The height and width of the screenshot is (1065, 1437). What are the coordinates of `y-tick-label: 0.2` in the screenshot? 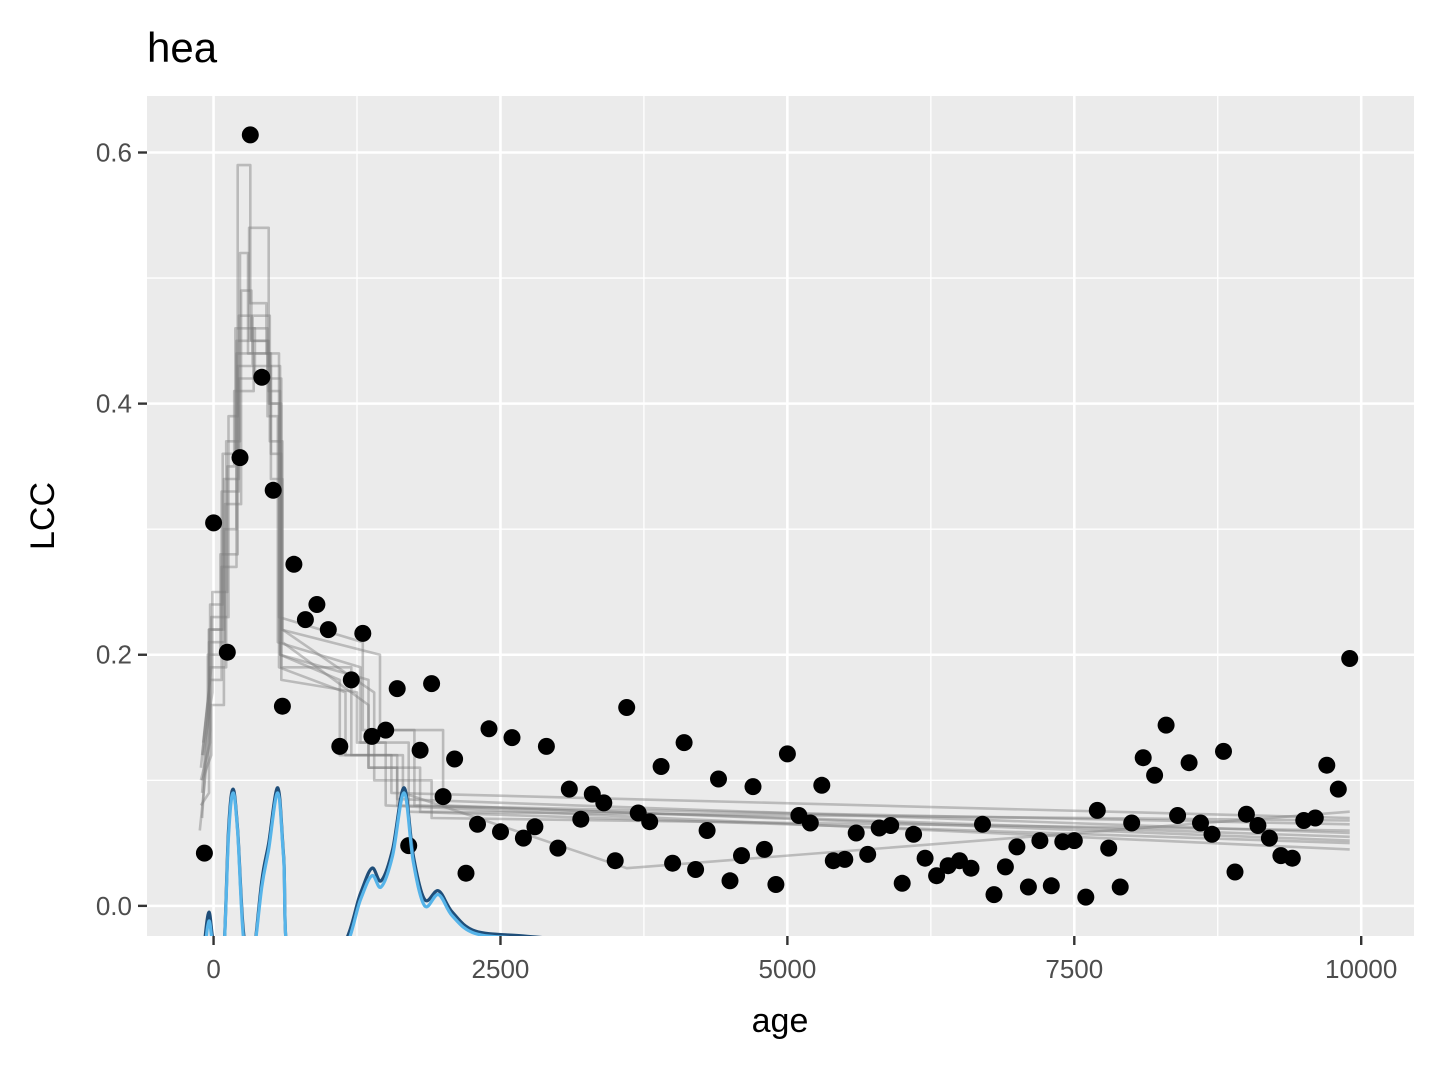 It's located at (114, 655).